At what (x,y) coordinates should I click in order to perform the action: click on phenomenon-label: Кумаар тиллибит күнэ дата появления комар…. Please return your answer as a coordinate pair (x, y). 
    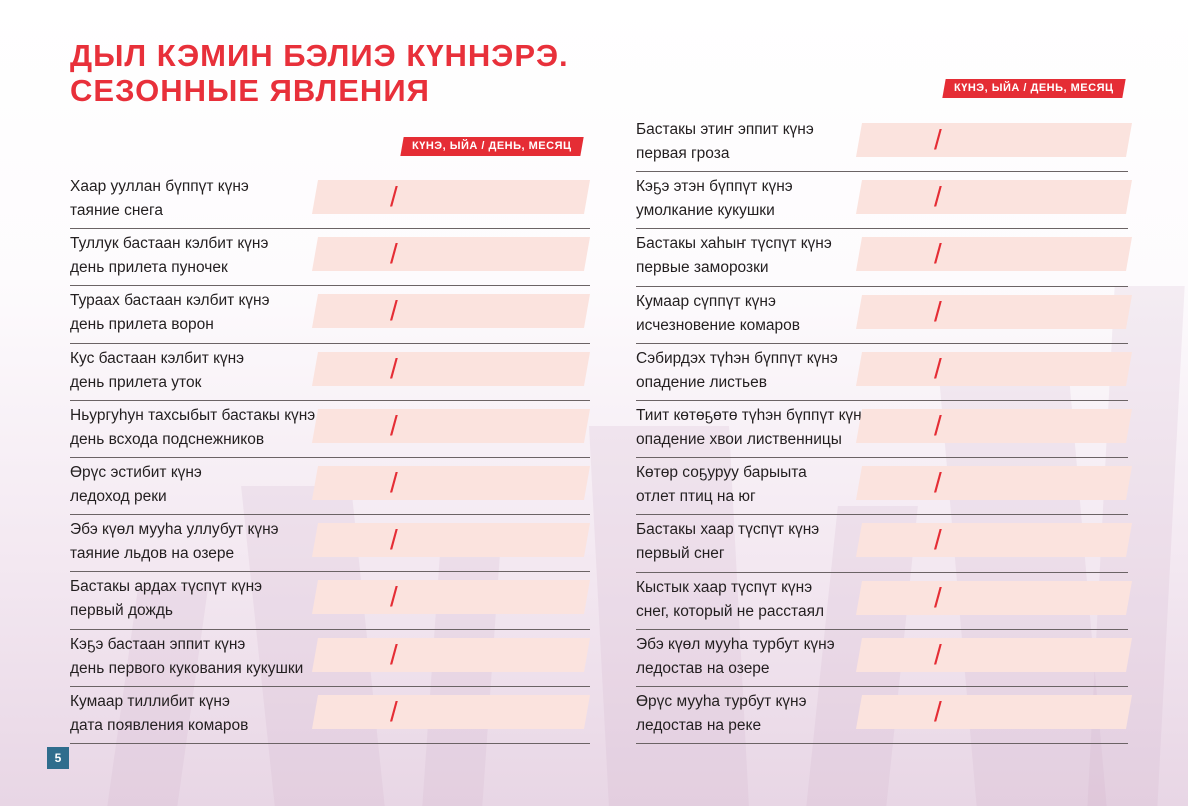
    Looking at the image, I should click on (159, 714).